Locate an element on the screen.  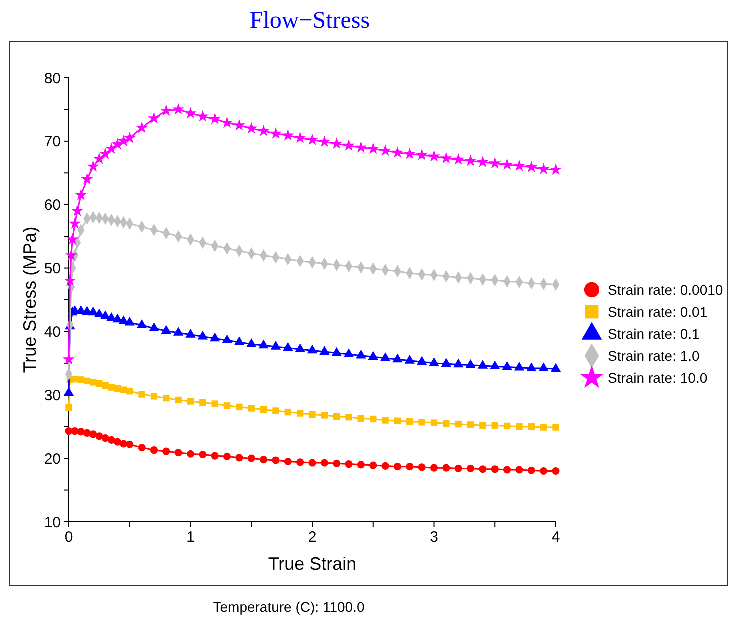
y-tick-label: 70 is located at coordinates (52, 142).